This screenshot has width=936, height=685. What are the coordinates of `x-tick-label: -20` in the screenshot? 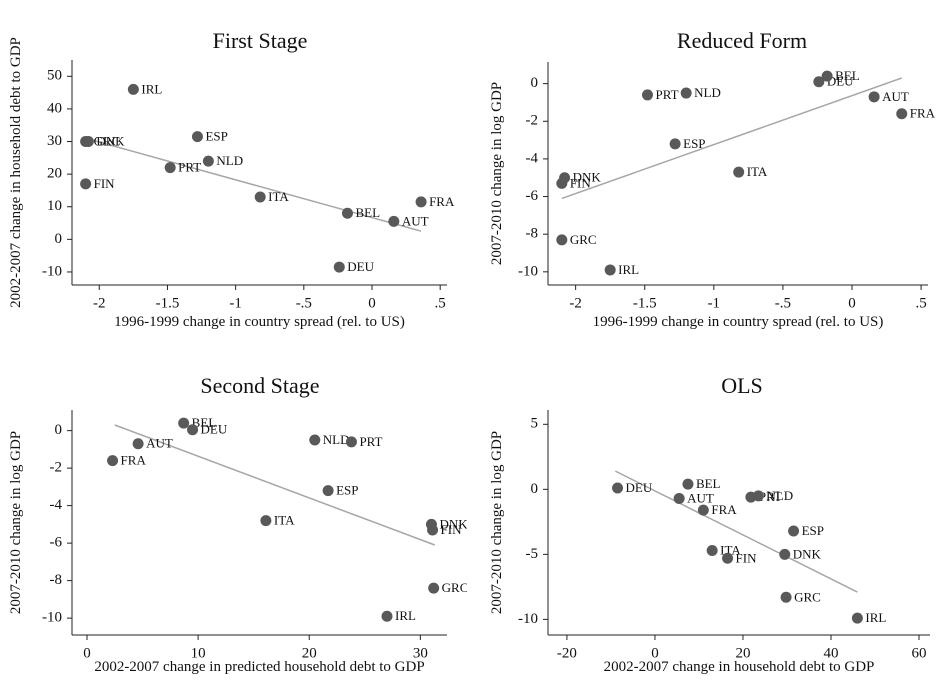 It's located at (567, 653).